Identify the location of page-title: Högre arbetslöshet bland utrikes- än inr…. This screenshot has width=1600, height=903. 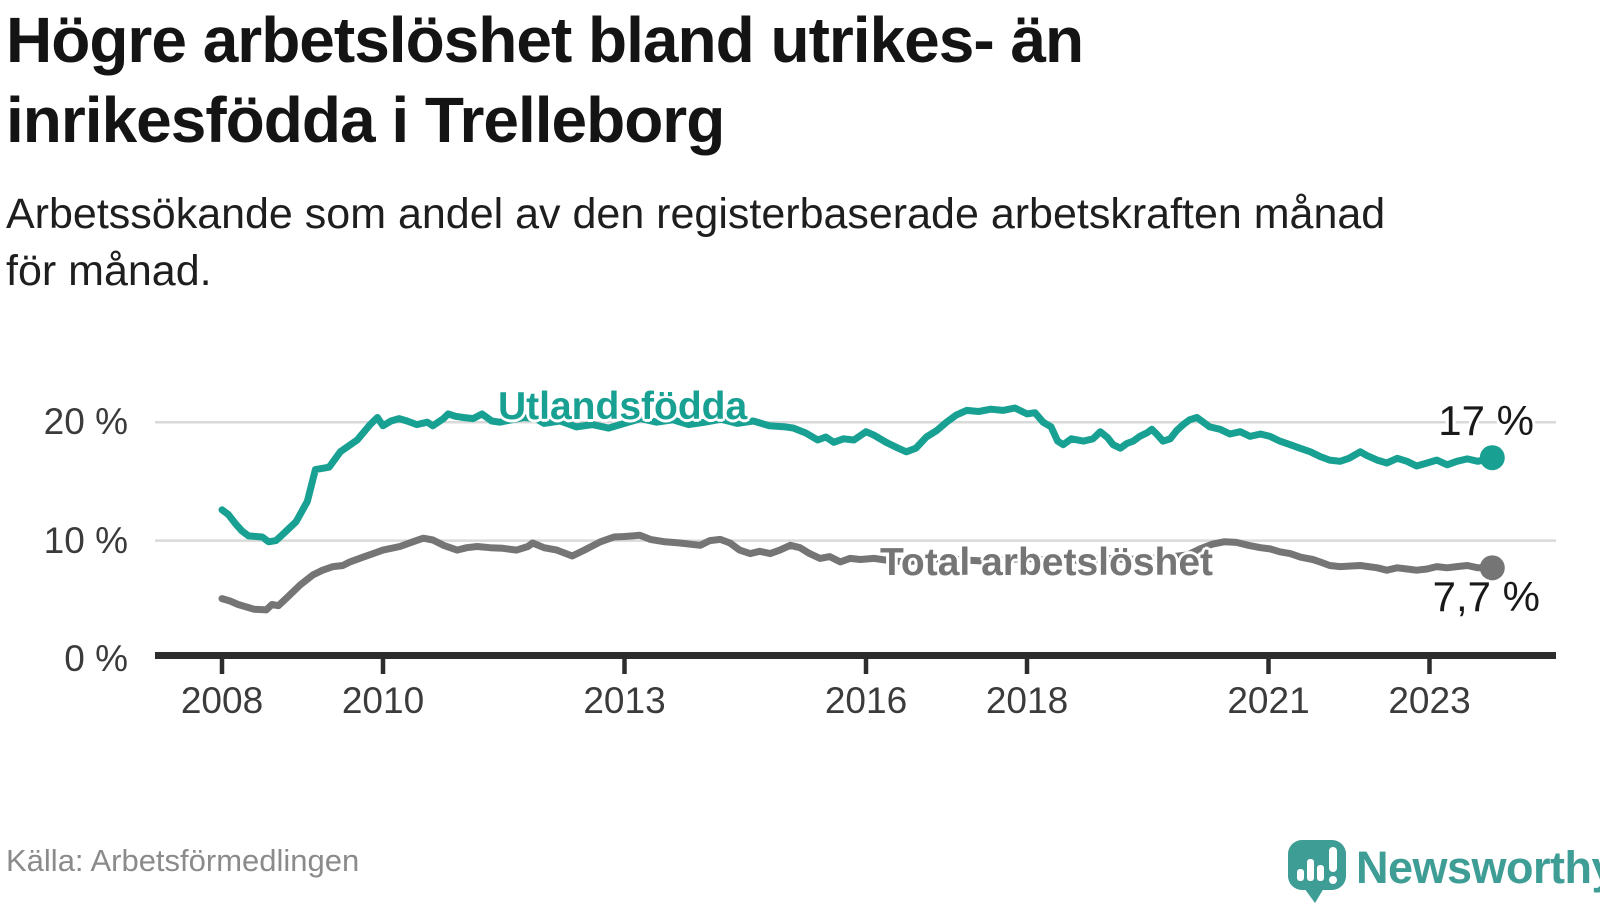
(545, 80).